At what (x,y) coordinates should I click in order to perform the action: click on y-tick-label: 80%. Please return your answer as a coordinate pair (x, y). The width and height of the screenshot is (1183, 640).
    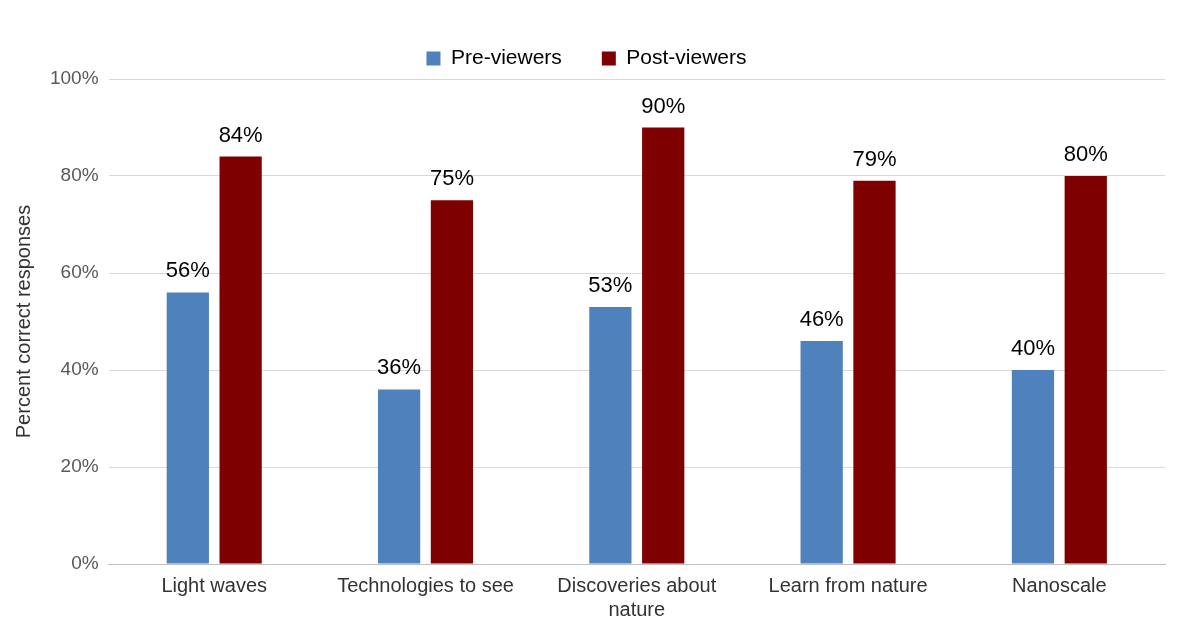
    Looking at the image, I should click on (79, 175).